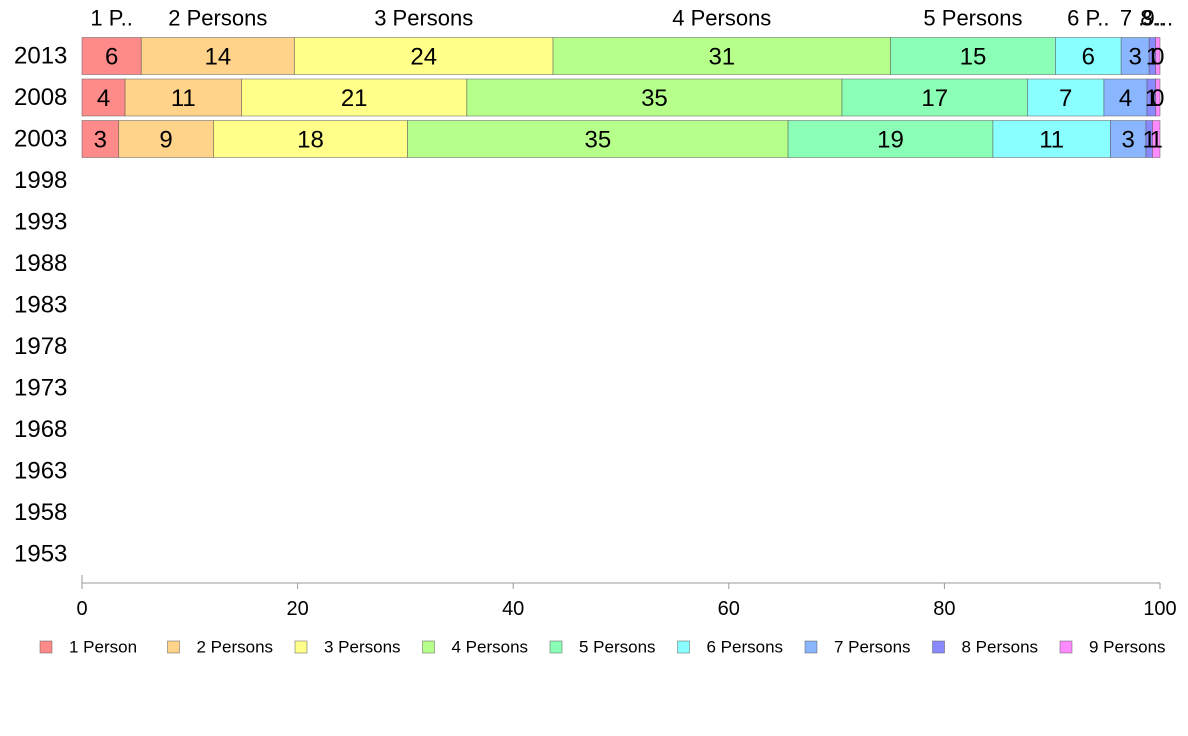 Image resolution: width=1188 pixels, height=736 pixels. What do you see at coordinates (617, 647) in the screenshot?
I see `legend-label-5: 5 Persons` at bounding box center [617, 647].